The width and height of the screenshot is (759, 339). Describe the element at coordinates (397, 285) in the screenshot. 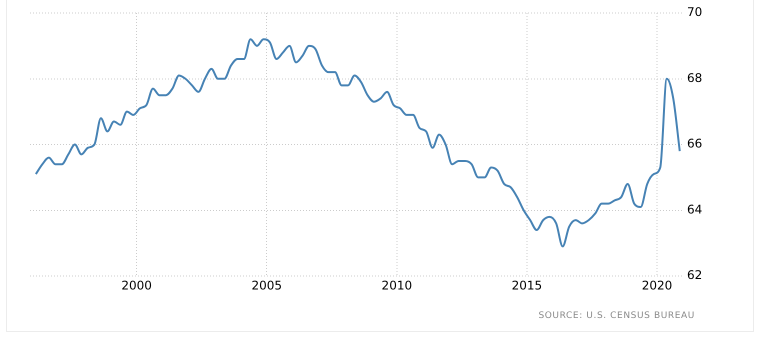

I see `x-tick-label: 2010` at that location.